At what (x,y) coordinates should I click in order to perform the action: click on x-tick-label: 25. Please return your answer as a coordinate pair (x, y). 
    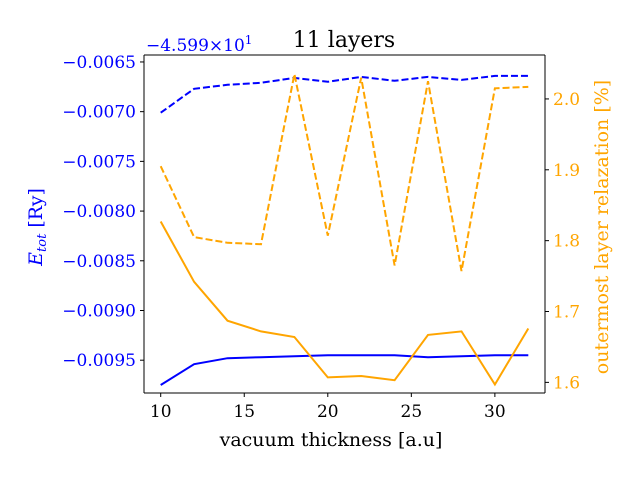
    Looking at the image, I should click on (412, 412).